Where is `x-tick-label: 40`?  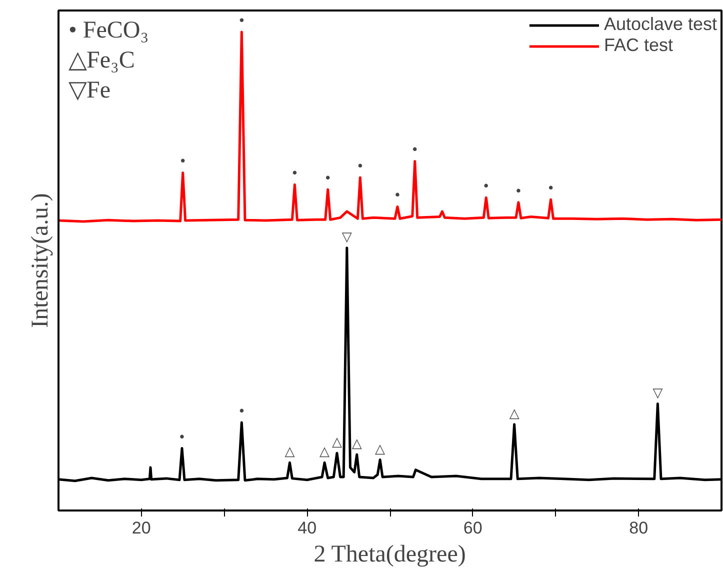
x-tick-label: 40 is located at coordinates (307, 528).